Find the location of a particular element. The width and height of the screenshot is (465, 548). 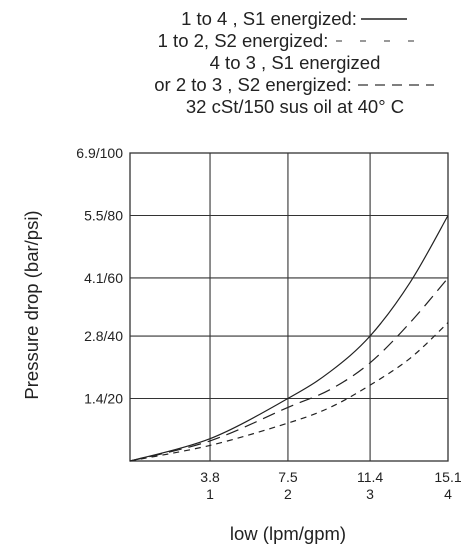

legend-label: 1 to 4 , S1 energized: is located at coordinates (269, 18).